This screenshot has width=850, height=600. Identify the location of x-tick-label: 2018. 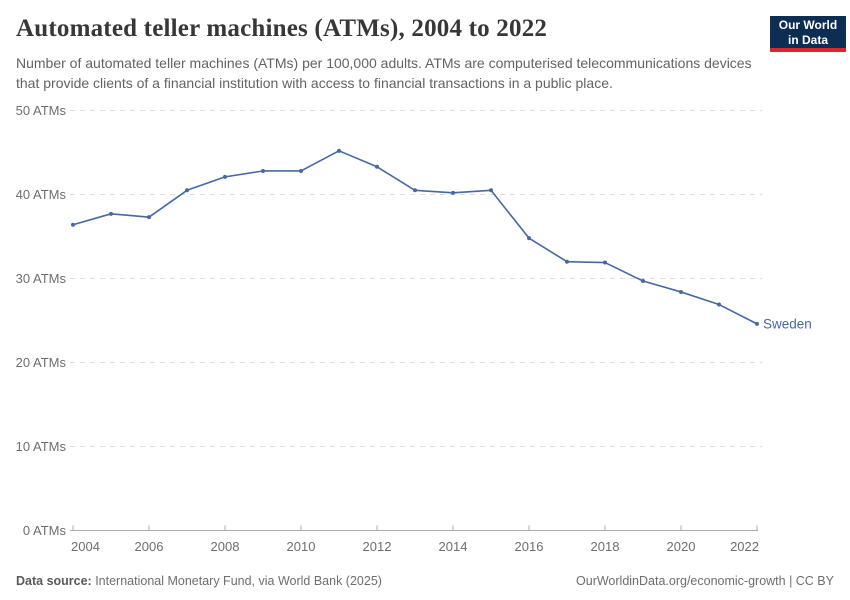
(605, 546).